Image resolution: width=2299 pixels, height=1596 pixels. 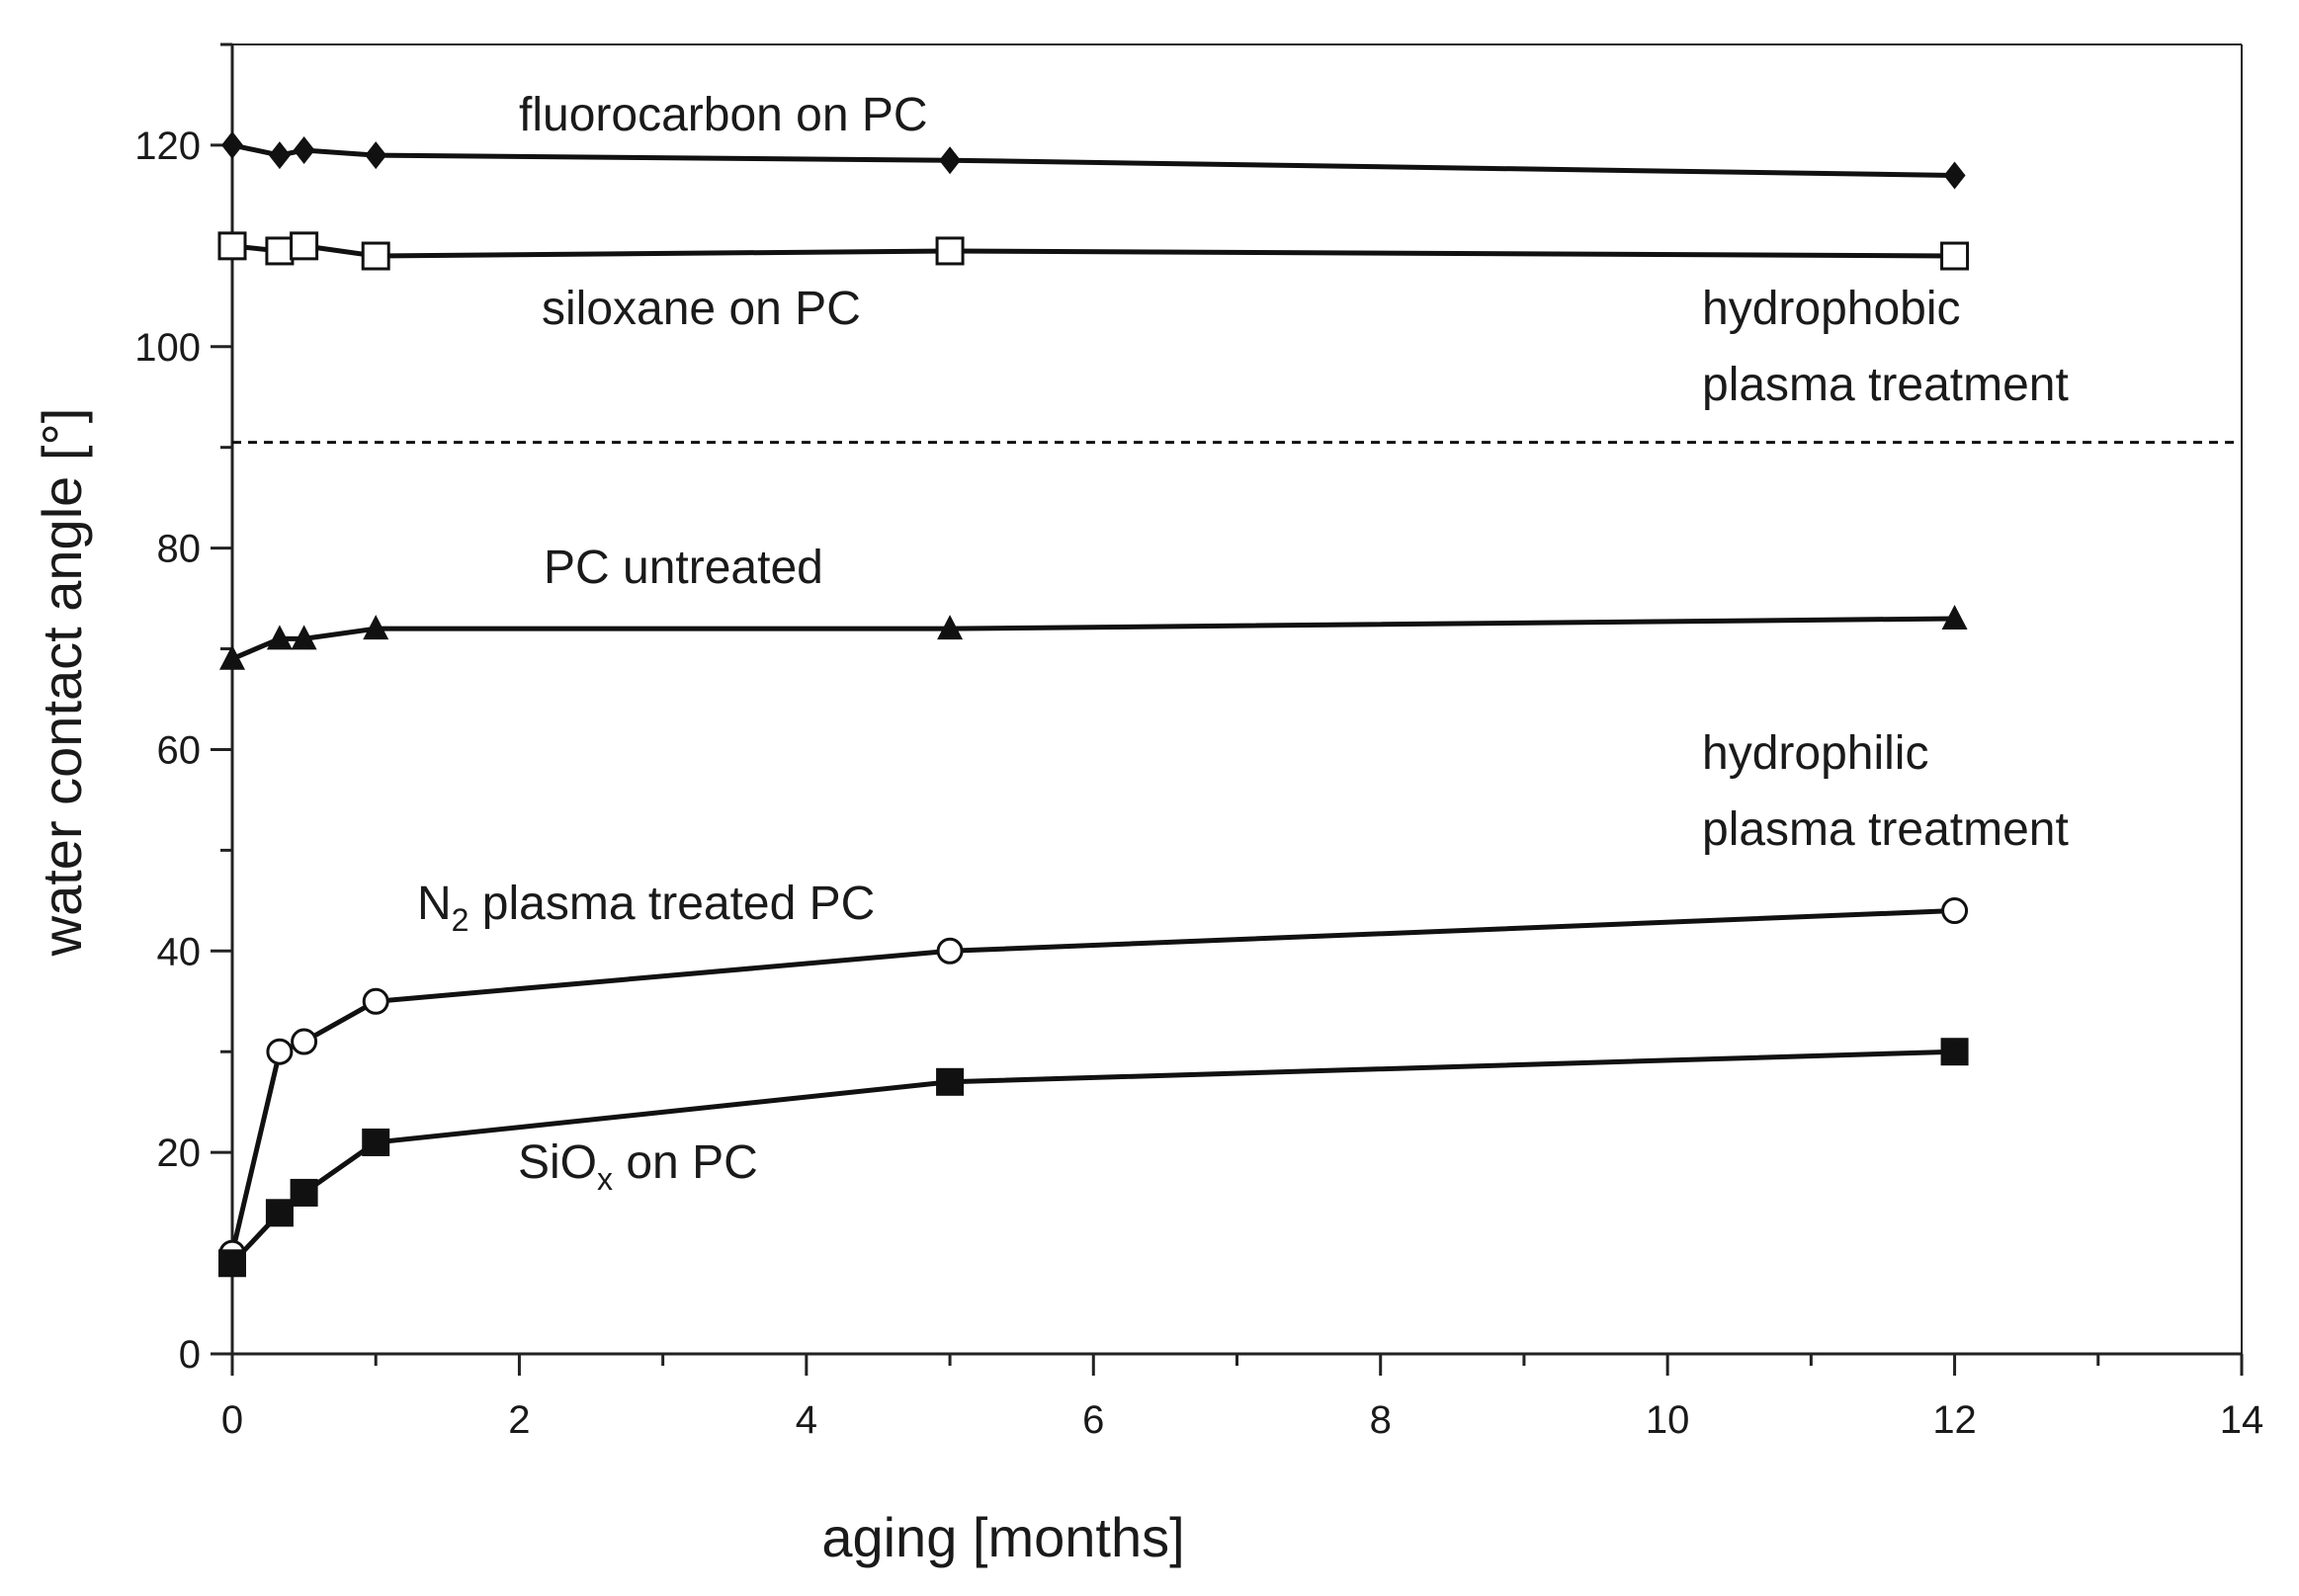 What do you see at coordinates (519, 1420) in the screenshot?
I see `x-tick-label: 2` at bounding box center [519, 1420].